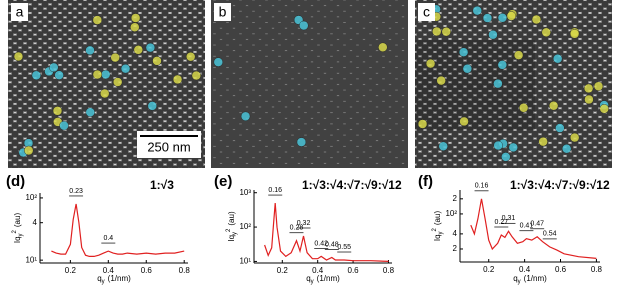 The image size is (624, 285). Describe the element at coordinates (99, 278) in the screenshot. I see `x-label-main: q` at that location.